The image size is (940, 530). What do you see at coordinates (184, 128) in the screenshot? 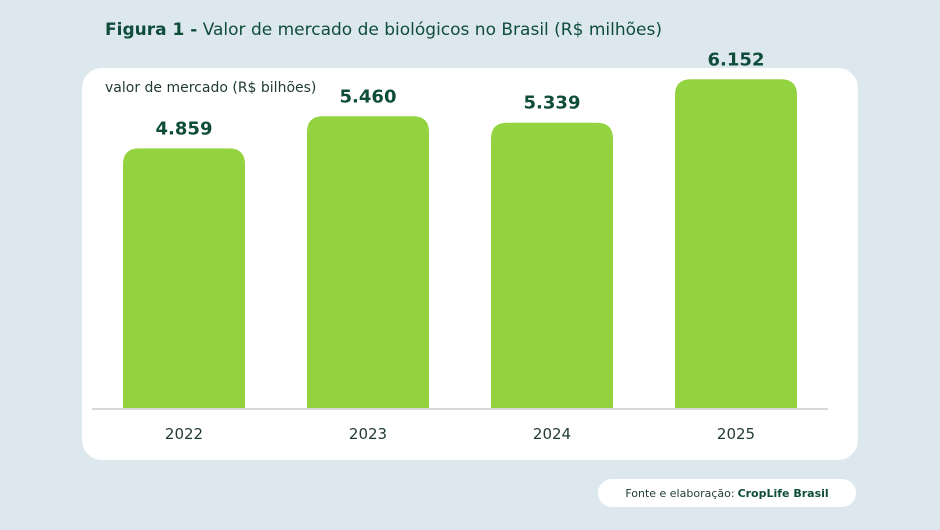
I see `value-label-2022: 4.859` at bounding box center [184, 128].